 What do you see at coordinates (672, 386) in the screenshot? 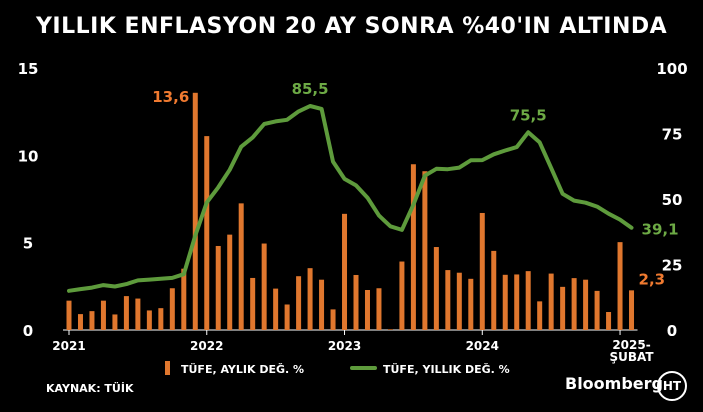
I see `ht-logo-icon: HT` at bounding box center [672, 386].